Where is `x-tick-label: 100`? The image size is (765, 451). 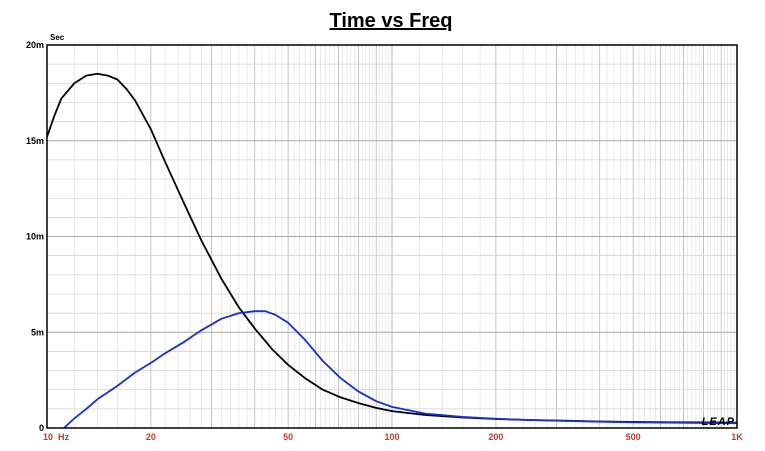 x-tick-label: 100 is located at coordinates (391, 437).